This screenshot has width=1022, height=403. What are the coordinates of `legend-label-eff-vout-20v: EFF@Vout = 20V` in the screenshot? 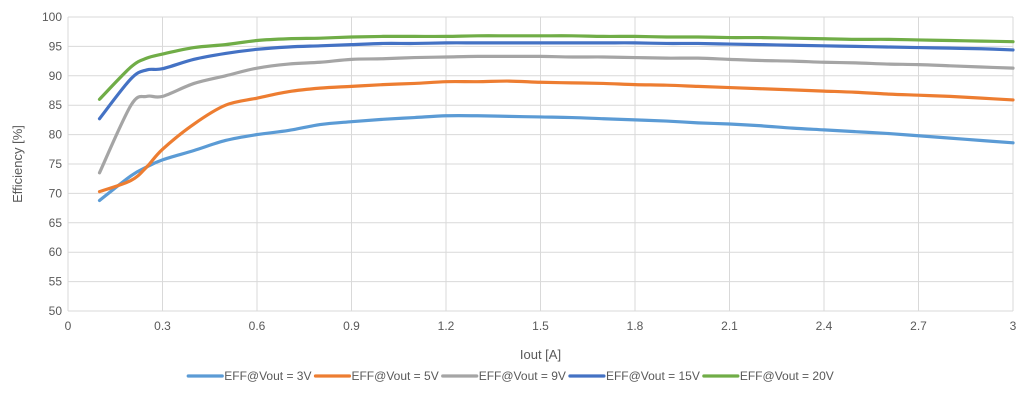 It's located at (787, 376).